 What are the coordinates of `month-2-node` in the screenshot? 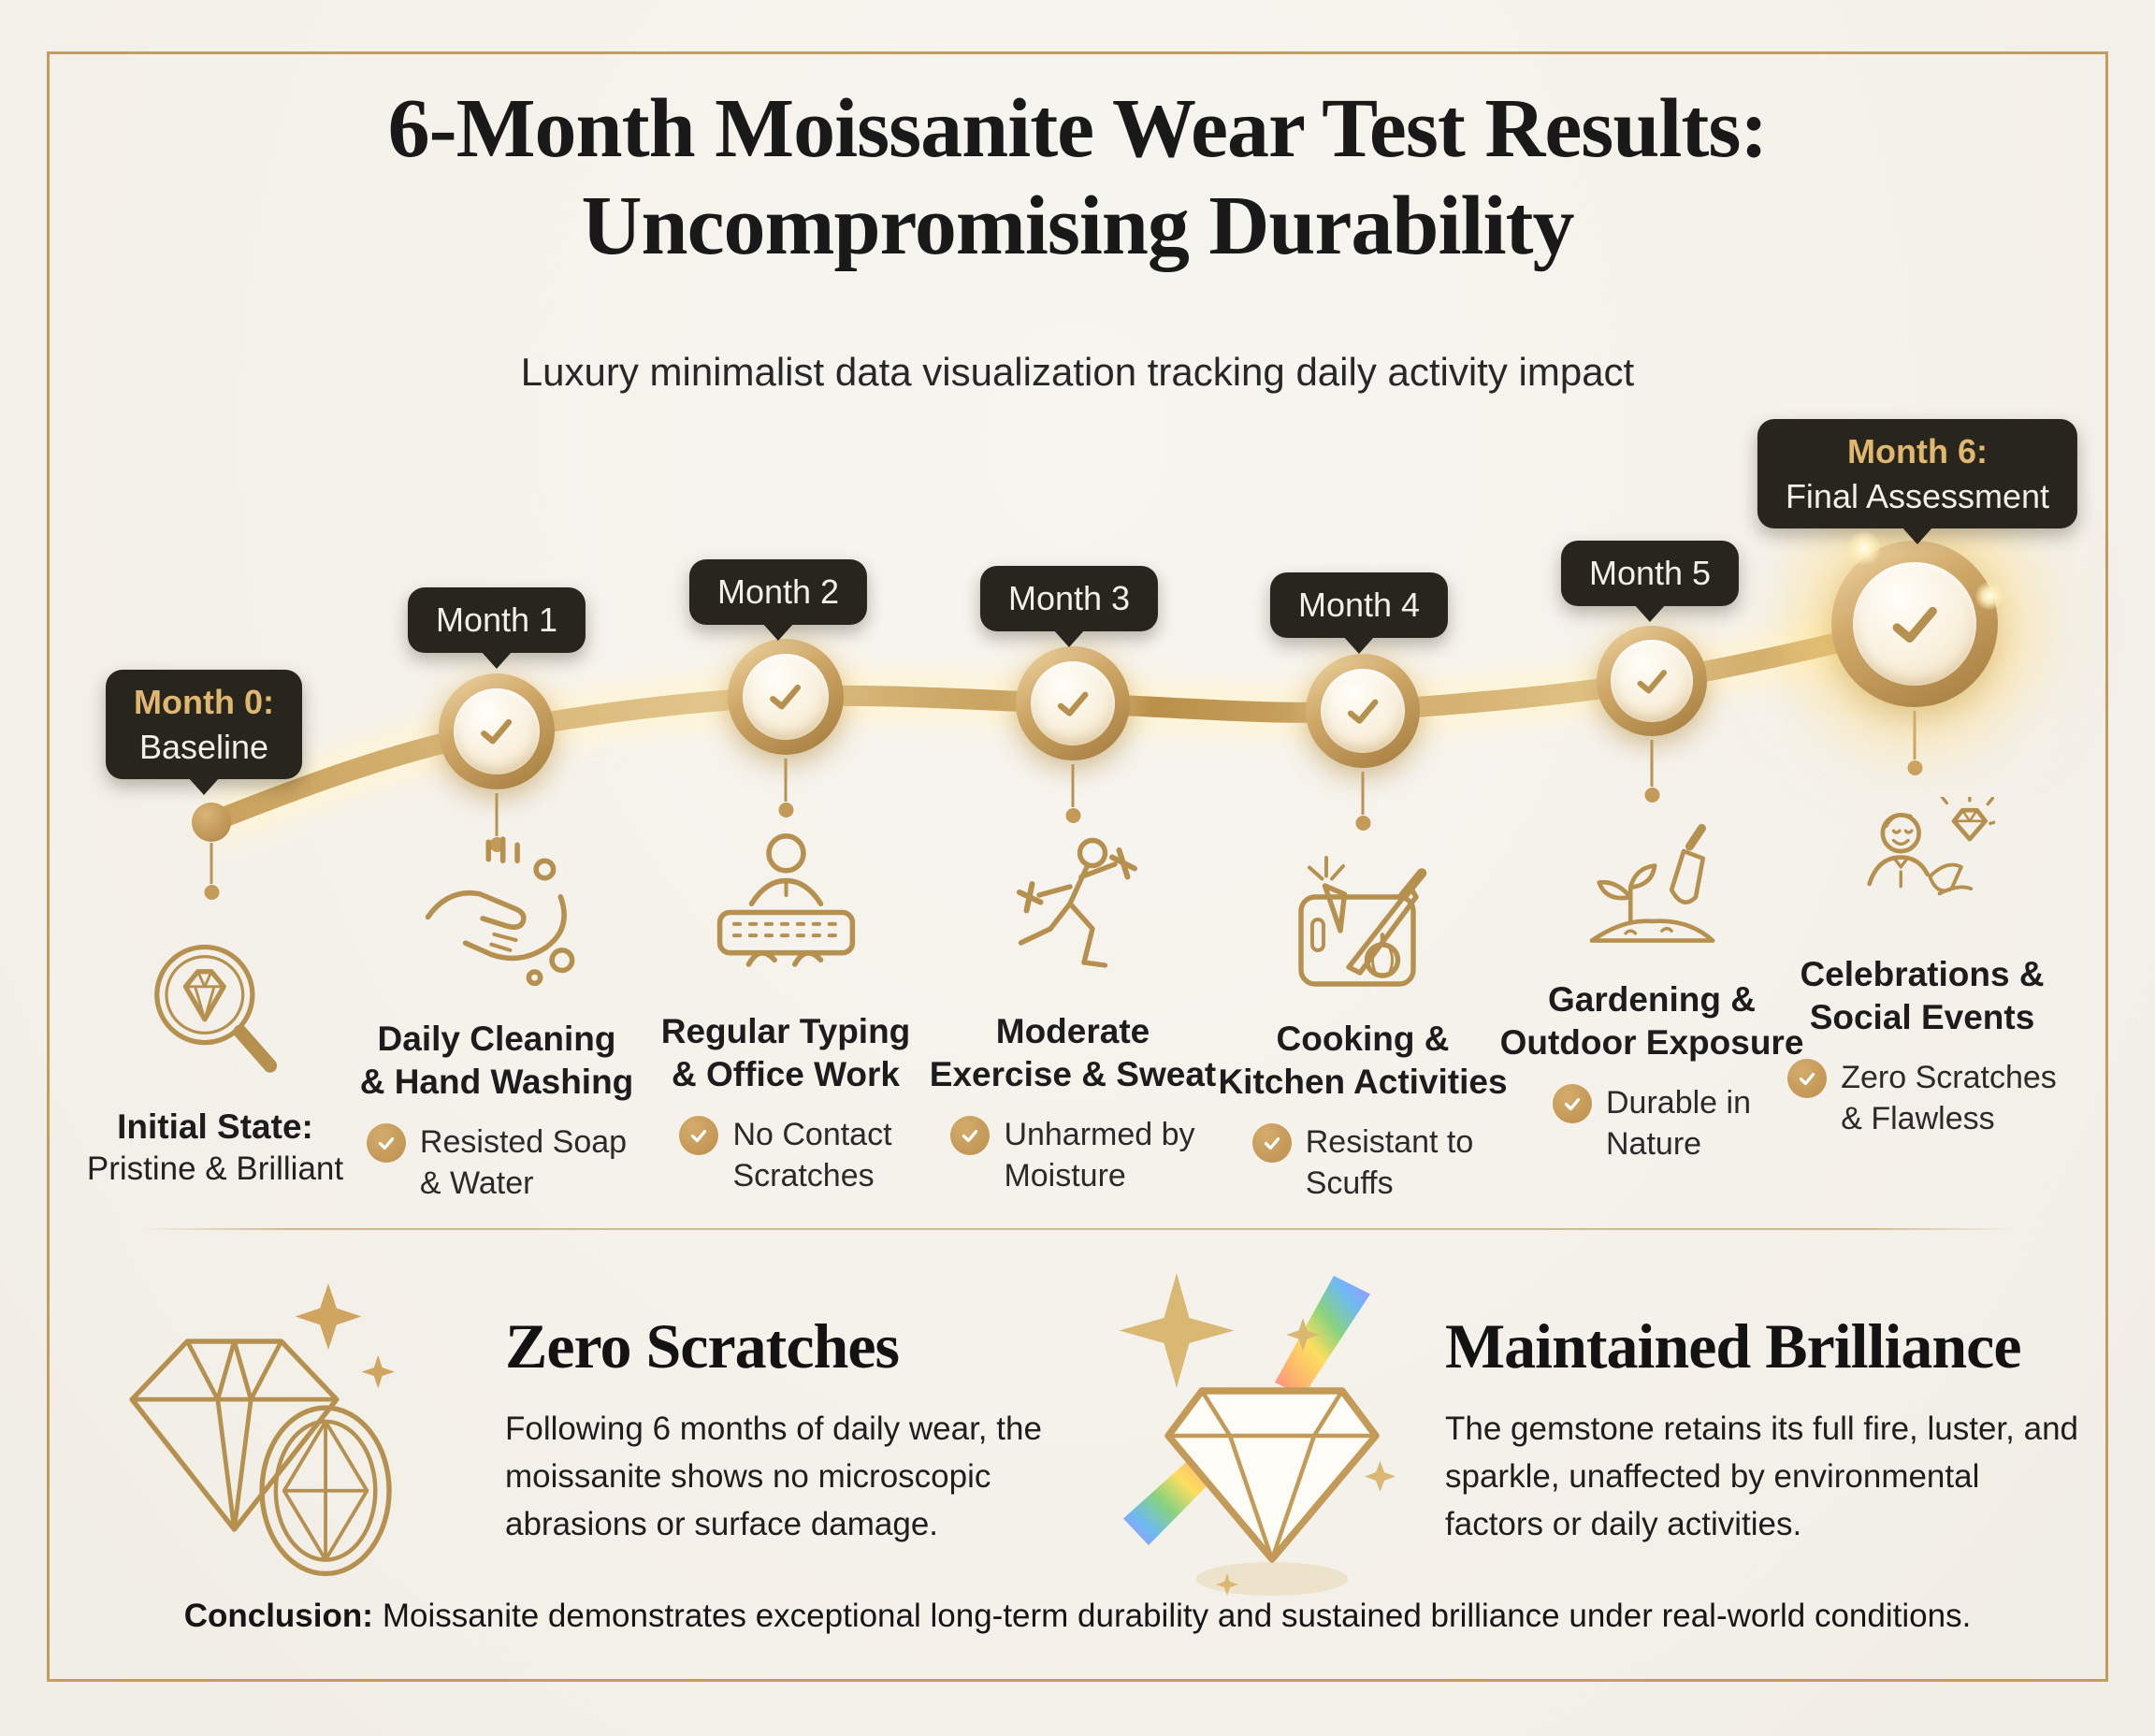 It's located at (786, 697).